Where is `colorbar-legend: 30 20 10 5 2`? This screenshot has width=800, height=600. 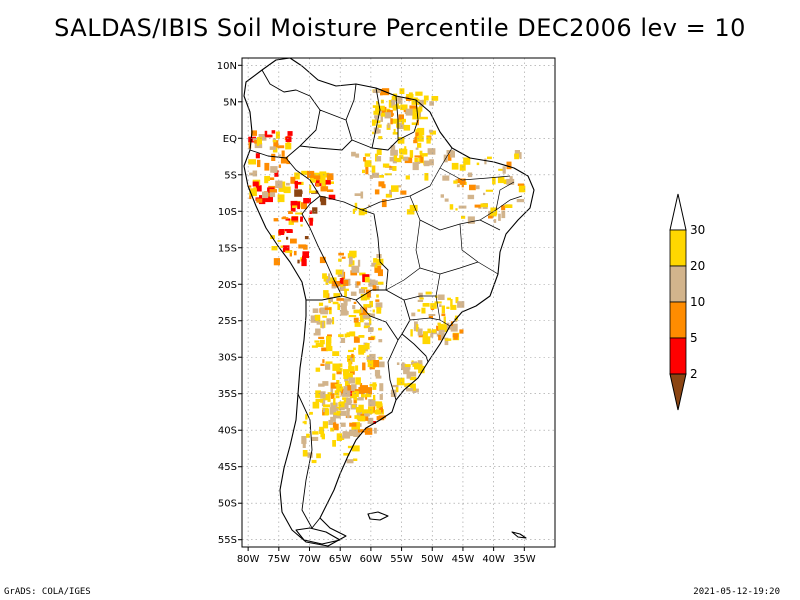
colorbar-legend: 30 20 10 5 2 is located at coordinates (687, 302).